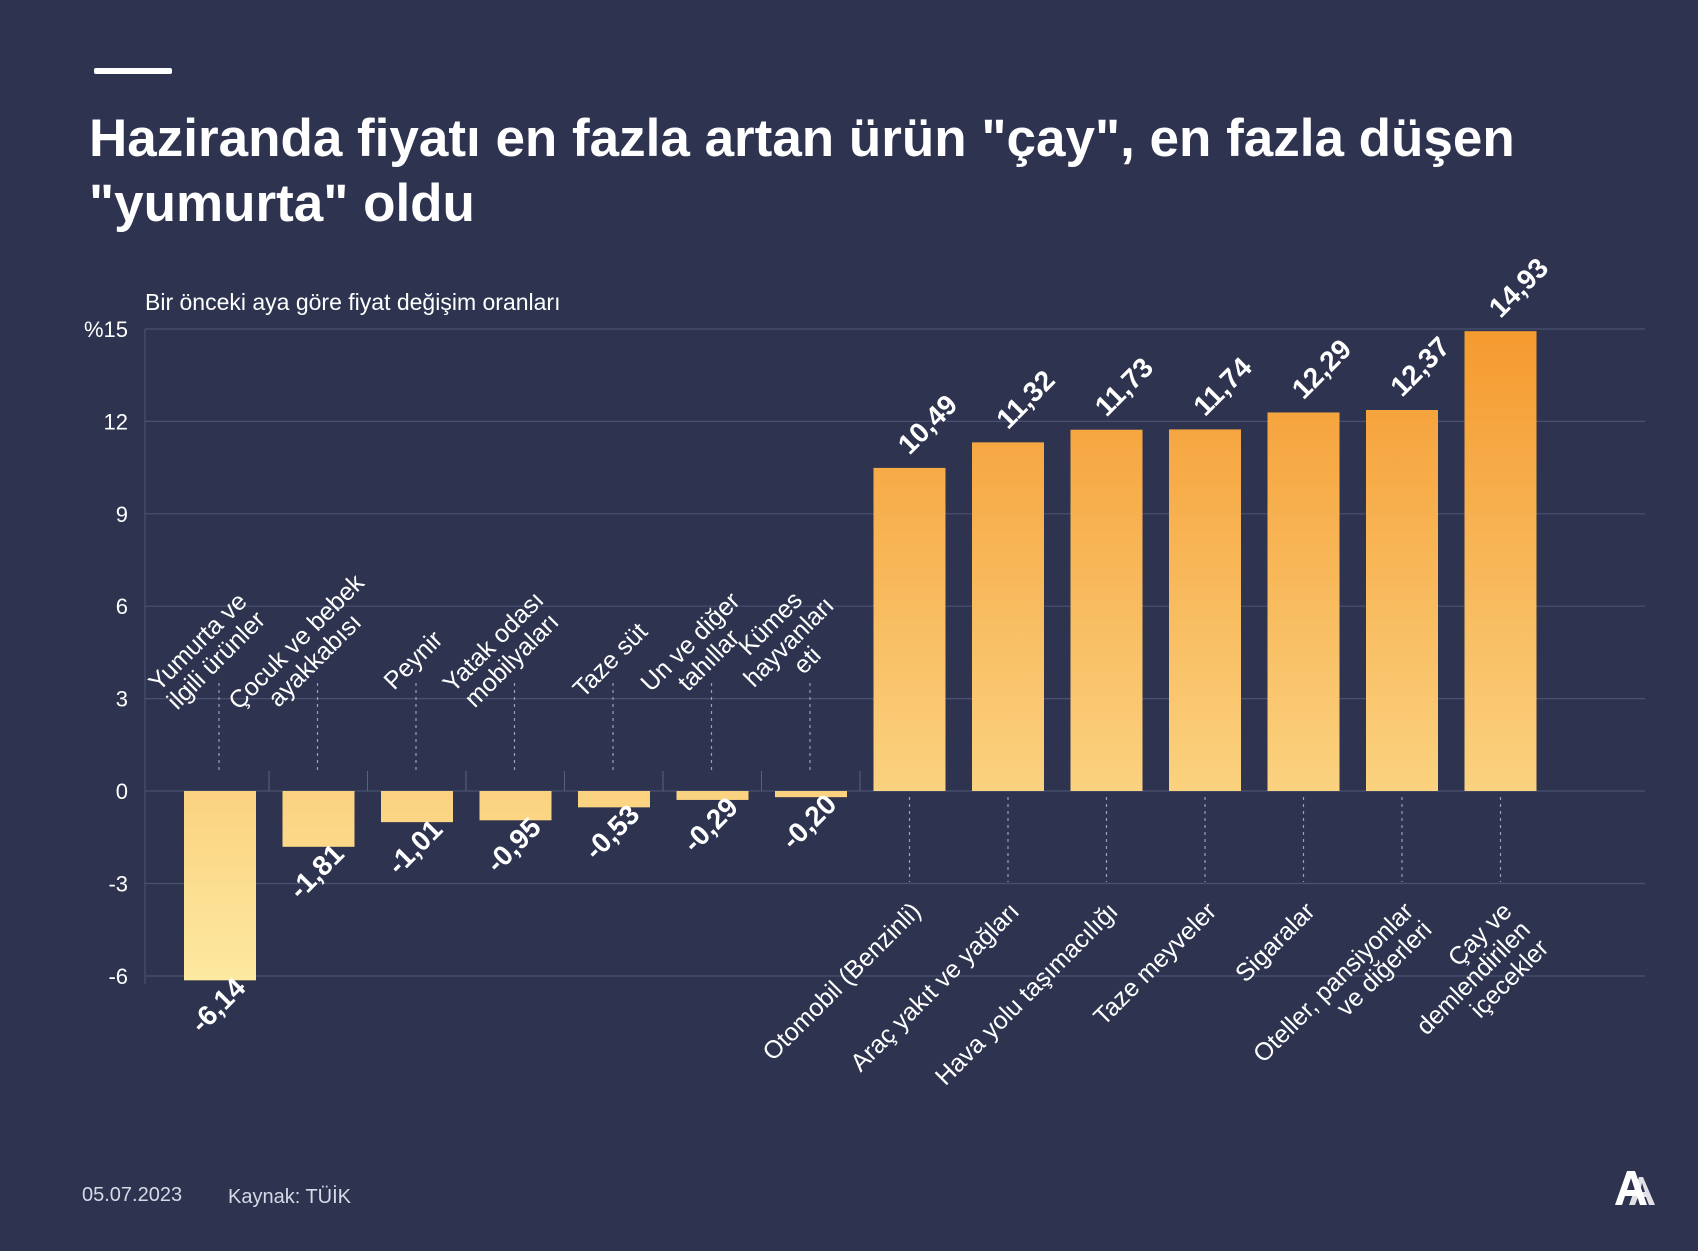 The height and width of the screenshot is (1251, 1698). I want to click on x-category-label: Yatak odasımobilyaları, so click(503, 651).